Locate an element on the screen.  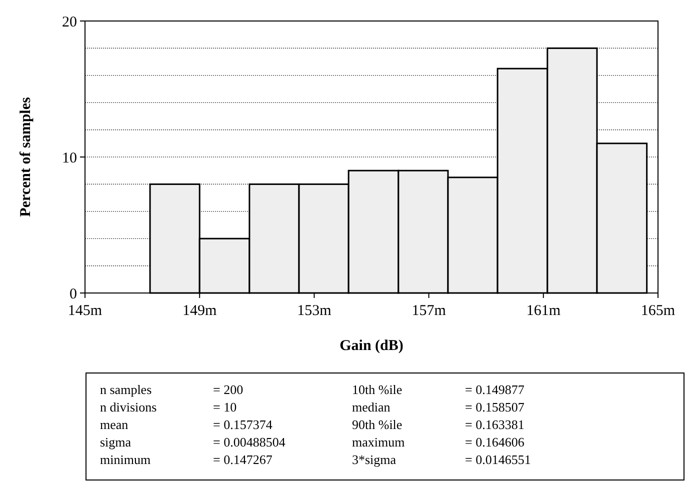
y-tick-label: 10 is located at coordinates (69, 158).